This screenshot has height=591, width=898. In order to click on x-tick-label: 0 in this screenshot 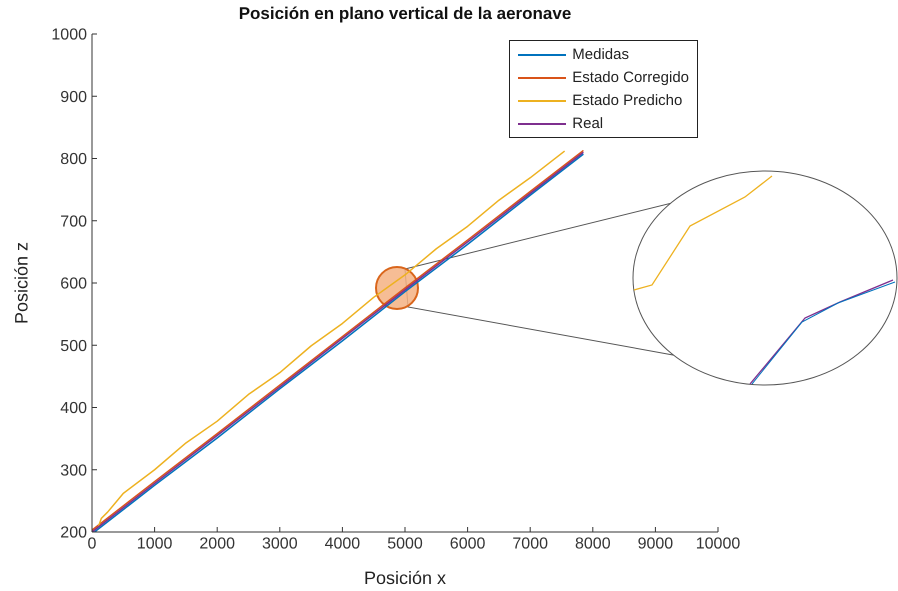, I will do `click(92, 543)`.